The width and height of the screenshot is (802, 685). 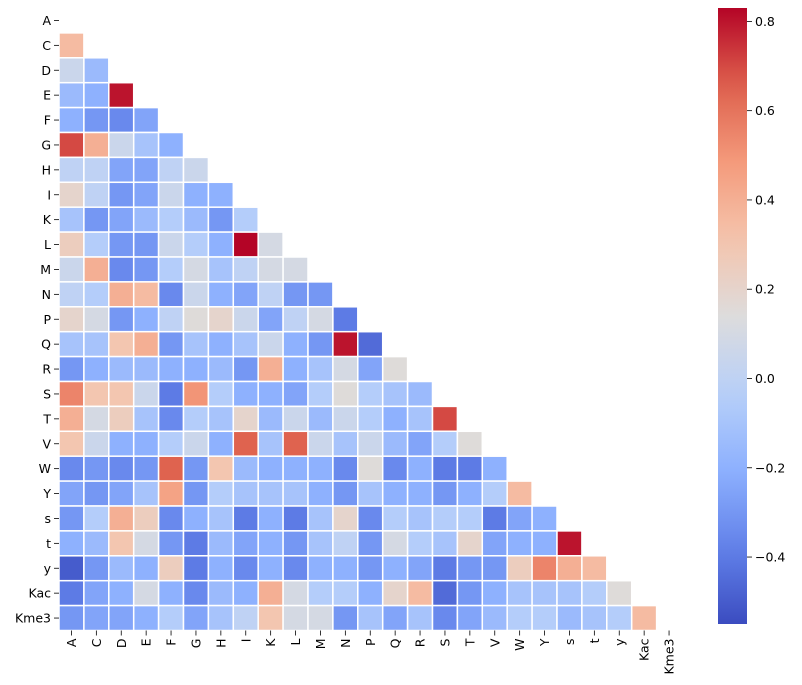 What do you see at coordinates (420, 468) in the screenshot?
I see `heatmap-cell-W-R` at bounding box center [420, 468].